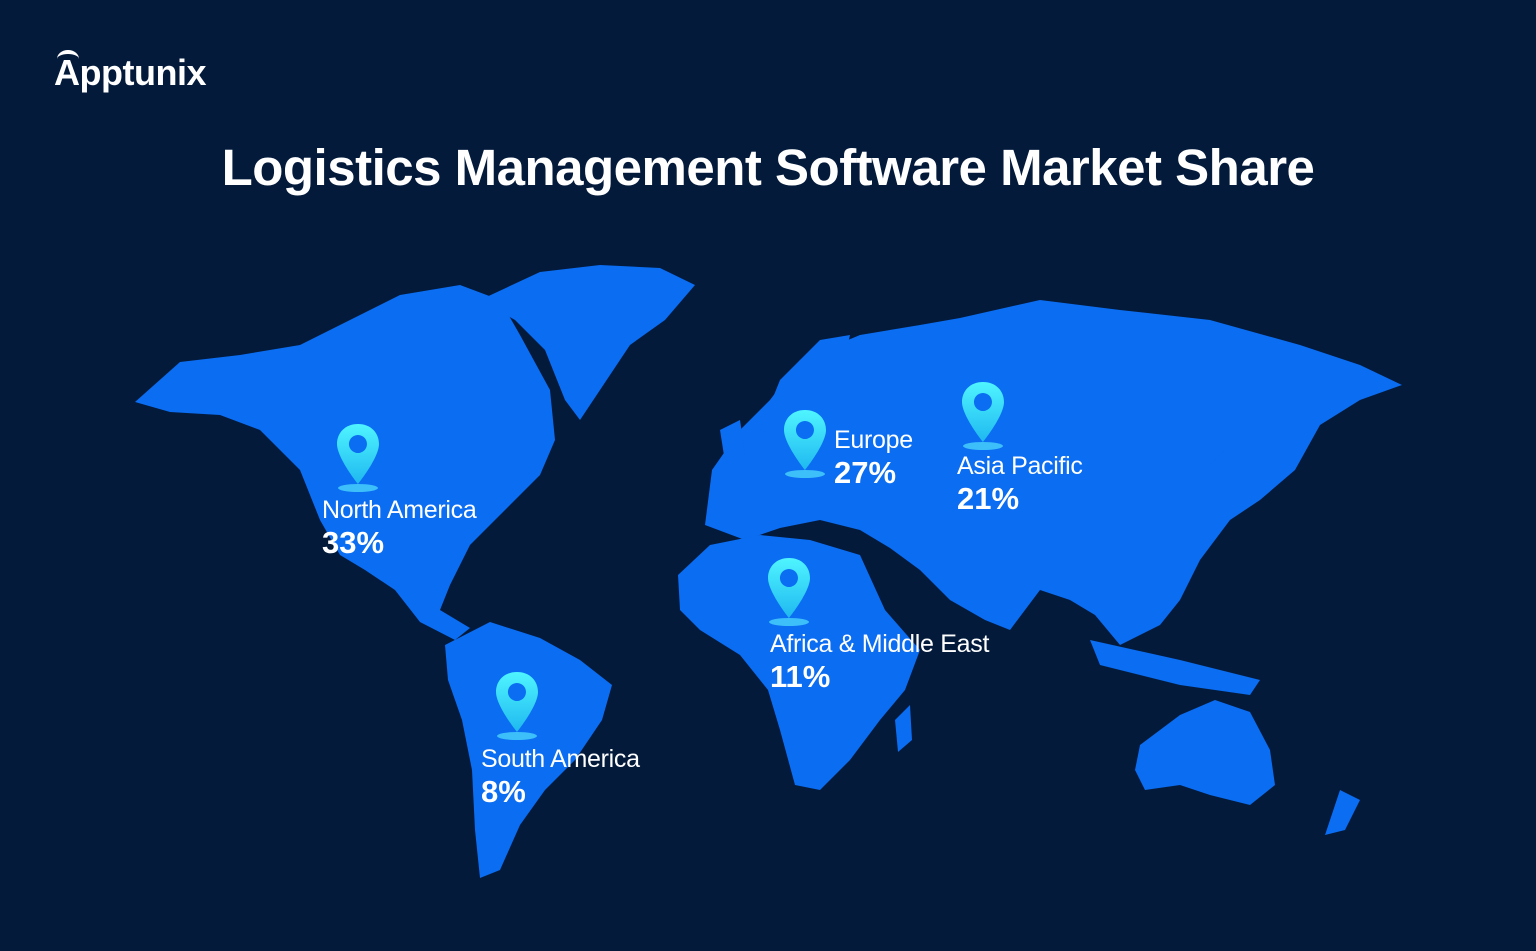 This screenshot has width=1536, height=951. What do you see at coordinates (1205, 752) in the screenshot?
I see `continent-australia` at bounding box center [1205, 752].